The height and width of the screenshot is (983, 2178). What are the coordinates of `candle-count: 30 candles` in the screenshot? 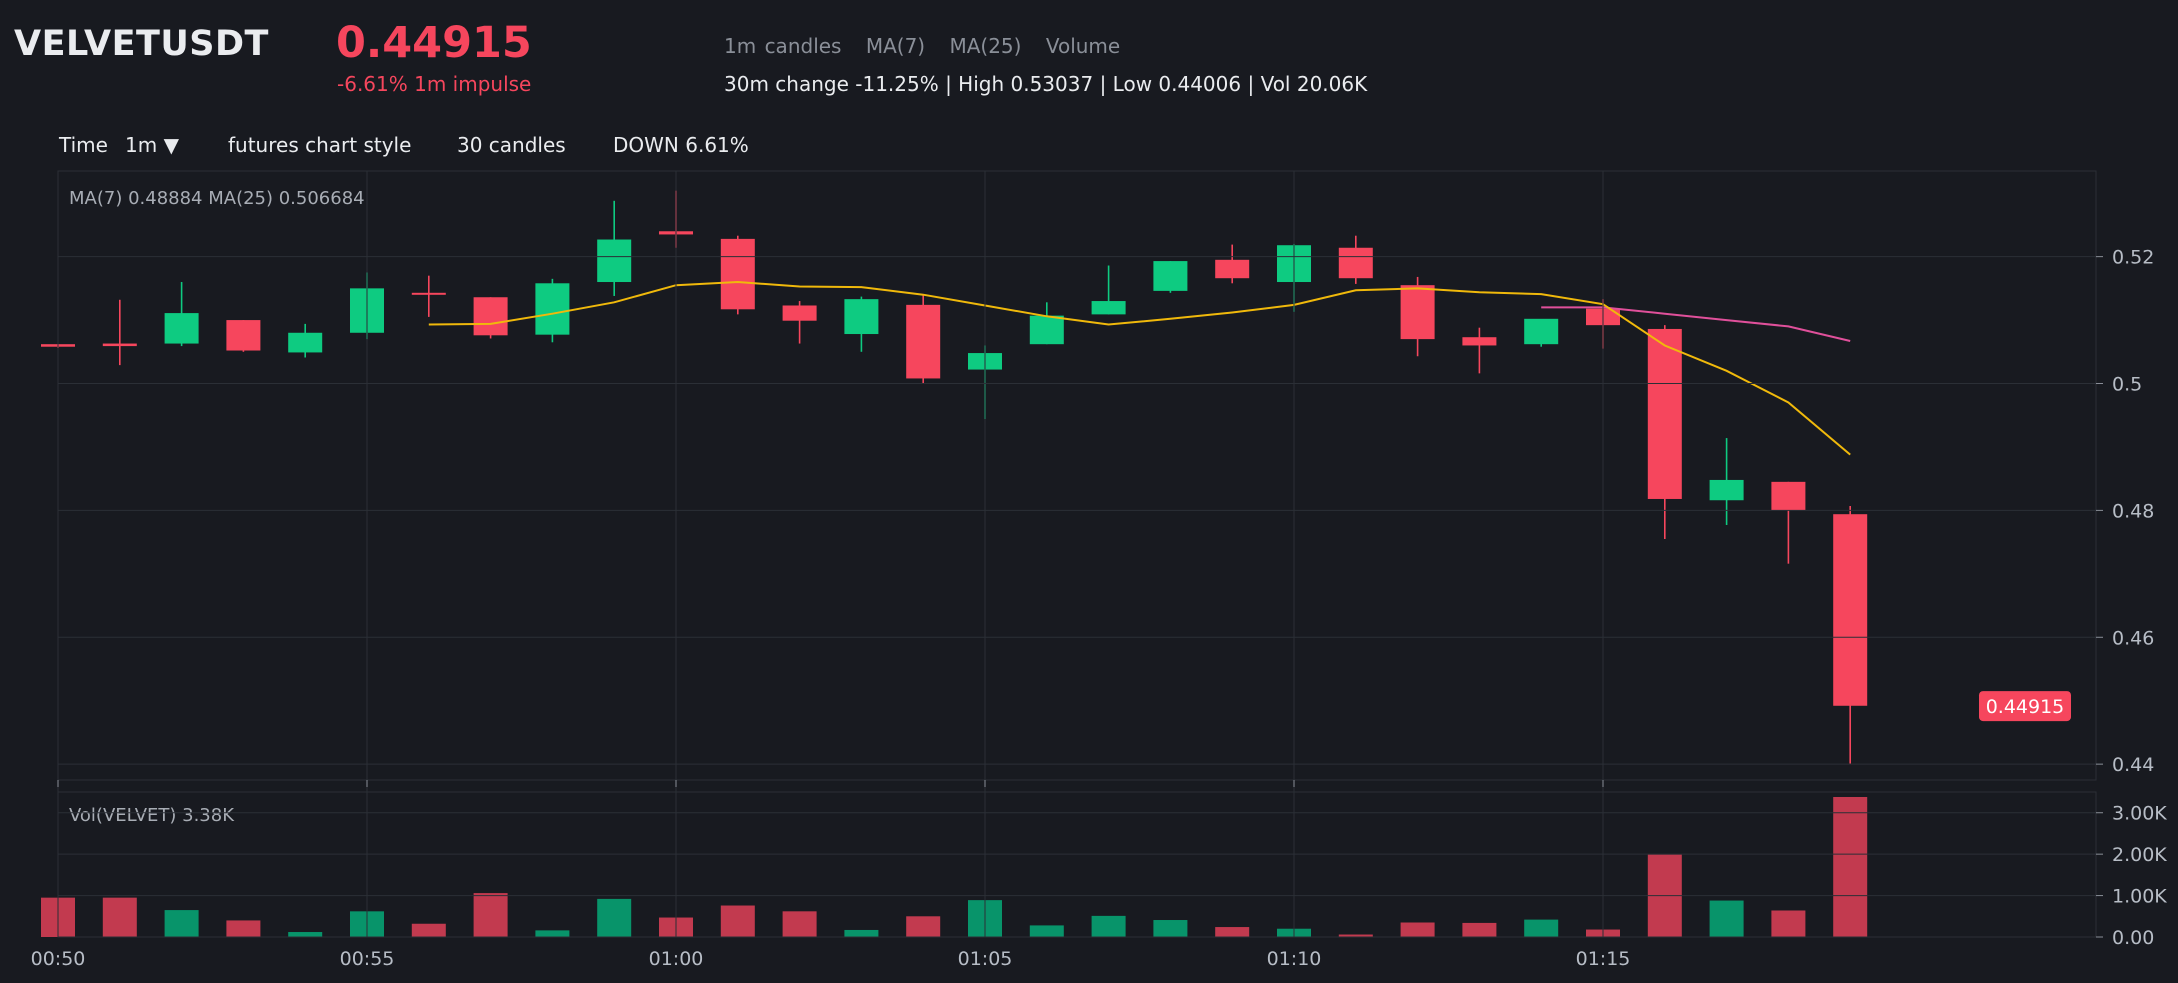 It's located at (511, 145).